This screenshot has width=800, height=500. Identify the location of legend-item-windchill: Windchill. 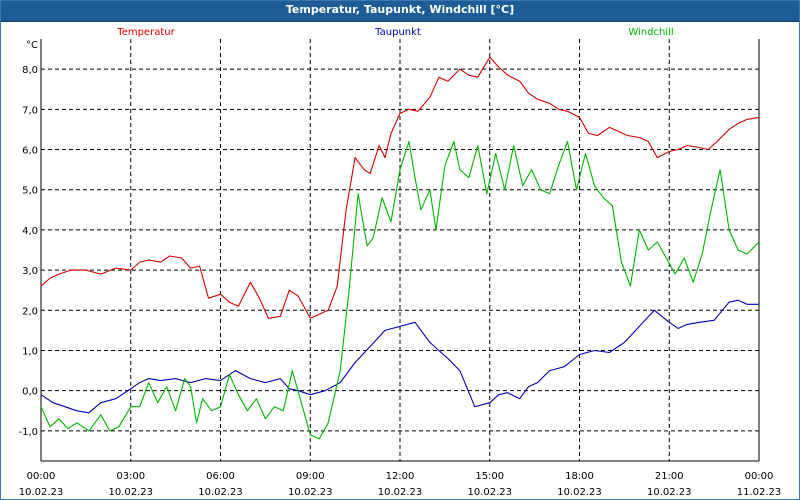
(650, 32).